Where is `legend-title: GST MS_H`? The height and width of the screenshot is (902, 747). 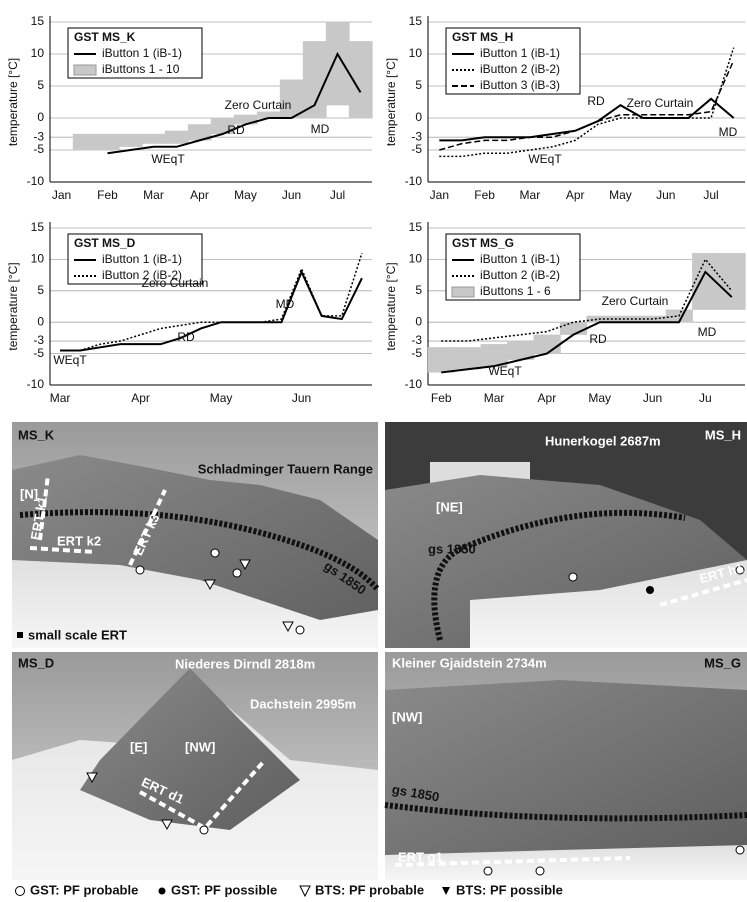 legend-title: GST MS_H is located at coordinates (482, 37).